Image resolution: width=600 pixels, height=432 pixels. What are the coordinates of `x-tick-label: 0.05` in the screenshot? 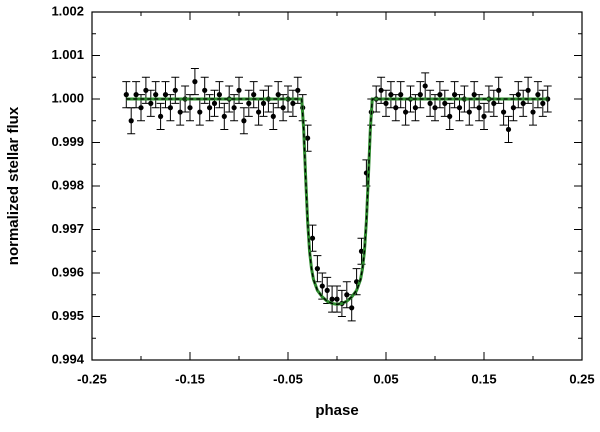 It's located at (385, 378).